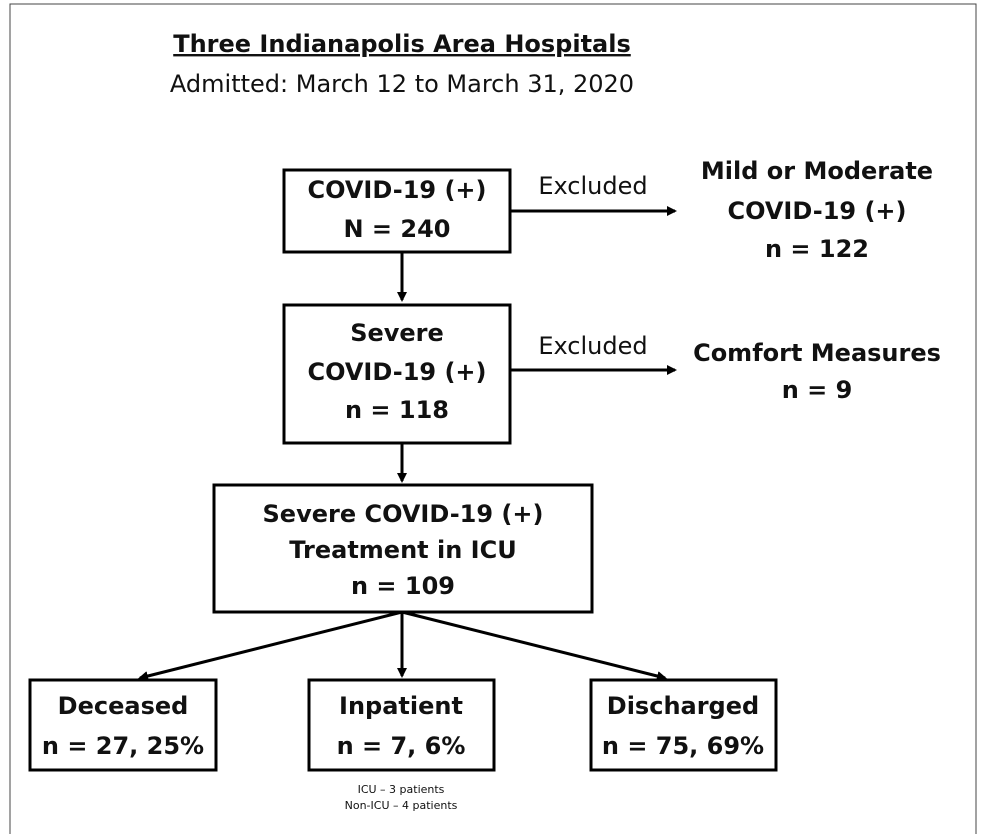  I want to click on node-text: n = 118, so click(397, 410).